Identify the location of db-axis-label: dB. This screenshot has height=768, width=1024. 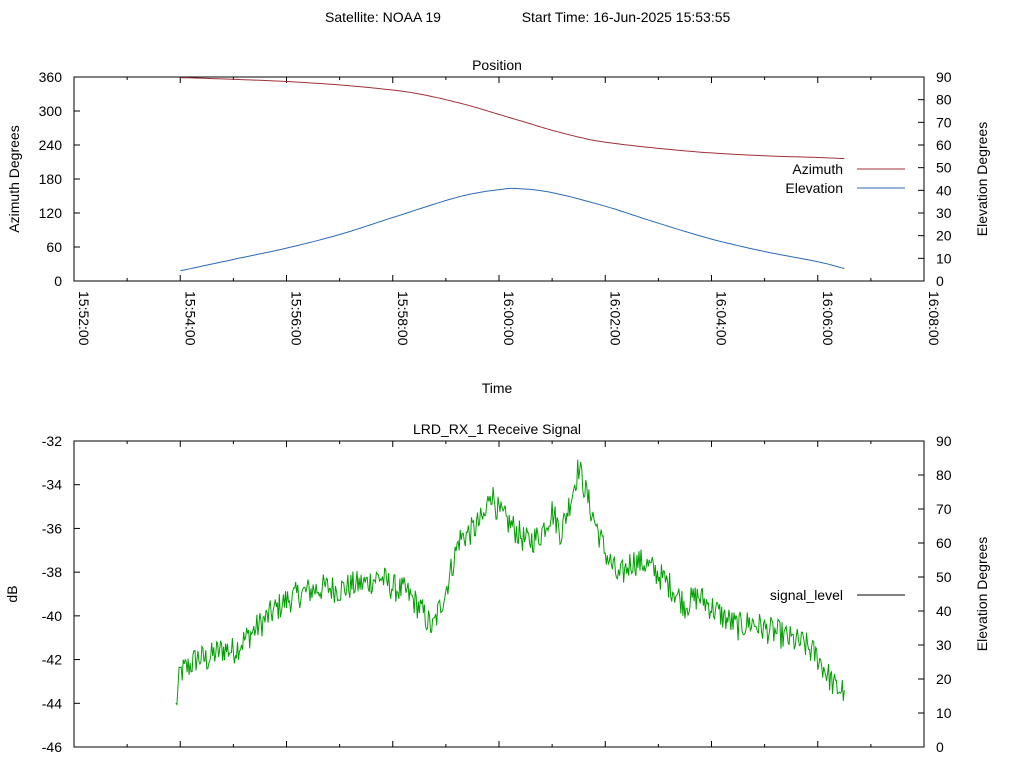
(12, 593).